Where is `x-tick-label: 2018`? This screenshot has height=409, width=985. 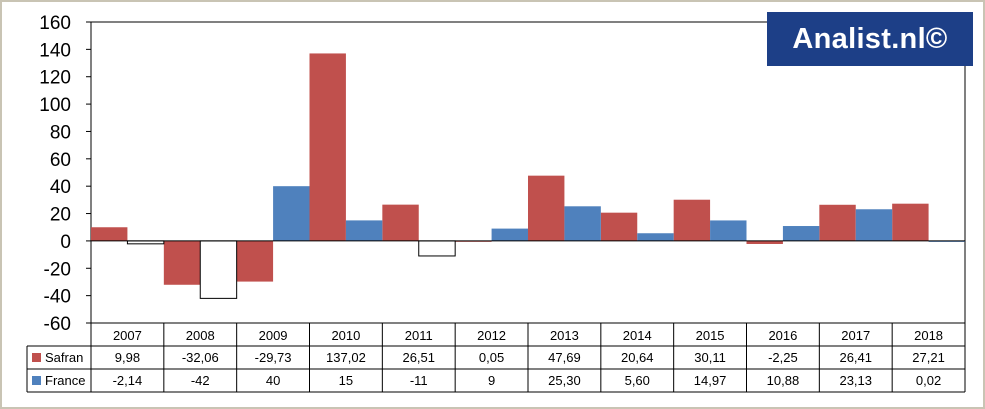 x-tick-label: 2018 is located at coordinates (928, 335).